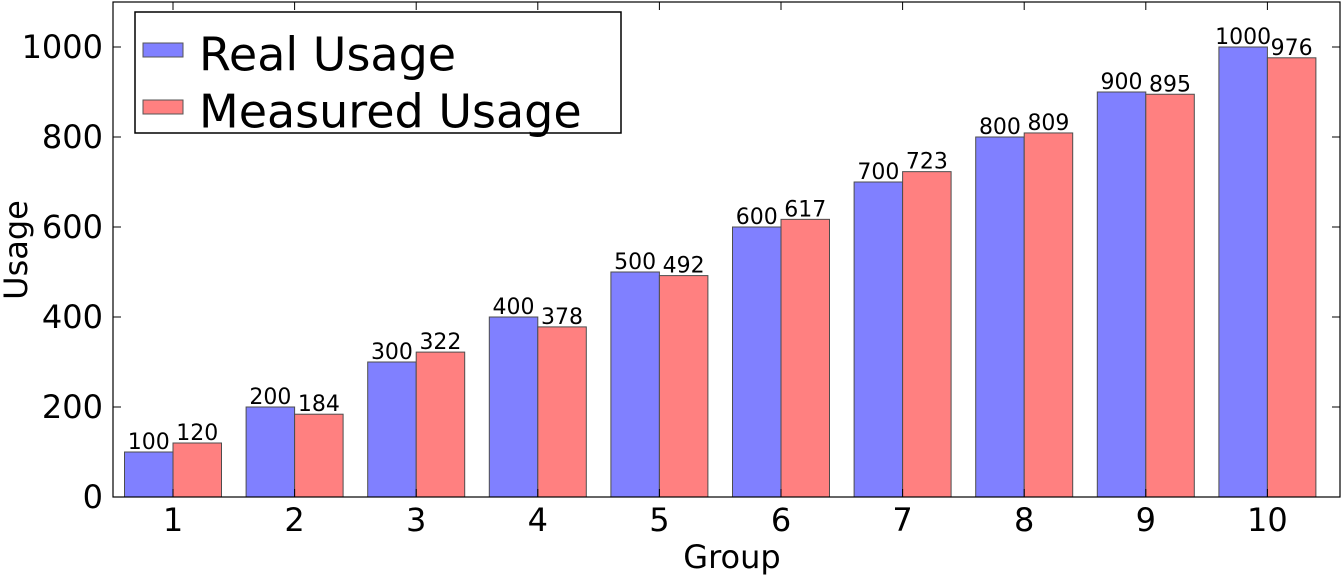 This screenshot has width=1342, height=581. What do you see at coordinates (62, 47) in the screenshot?
I see `y-tick-label-1000: 1000` at bounding box center [62, 47].